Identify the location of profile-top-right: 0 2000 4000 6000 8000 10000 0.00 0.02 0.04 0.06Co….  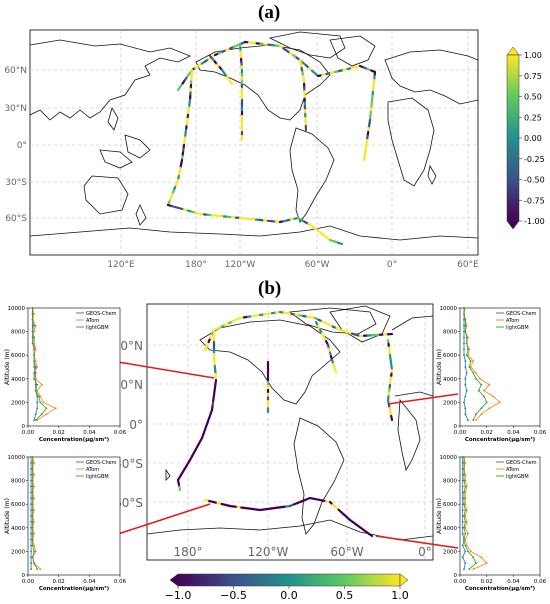
(491, 374).